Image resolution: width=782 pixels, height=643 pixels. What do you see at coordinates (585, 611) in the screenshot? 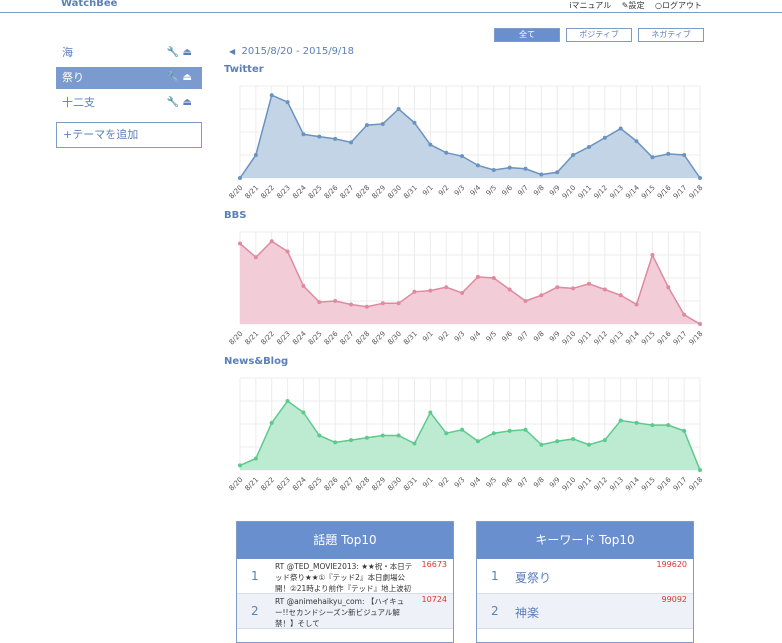
I see `table-row: 2 神楽 99092` at bounding box center [585, 611].